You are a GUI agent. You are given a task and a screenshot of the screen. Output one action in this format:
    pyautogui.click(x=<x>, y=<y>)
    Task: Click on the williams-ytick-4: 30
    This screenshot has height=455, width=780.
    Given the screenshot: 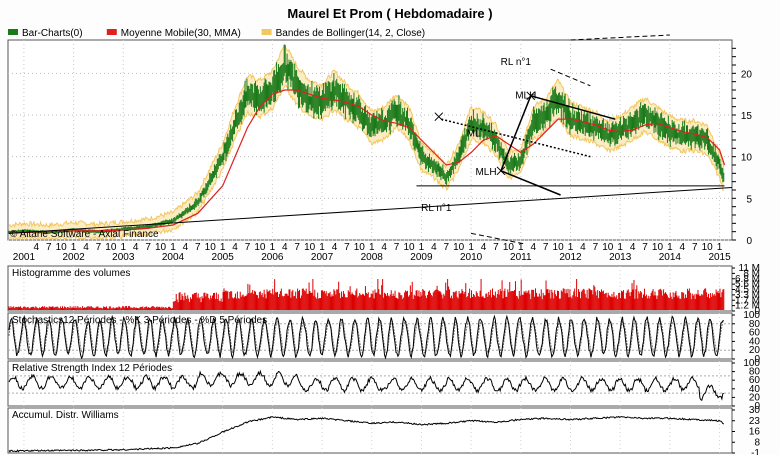 What is the action you would take?
    pyautogui.click(x=755, y=410)
    